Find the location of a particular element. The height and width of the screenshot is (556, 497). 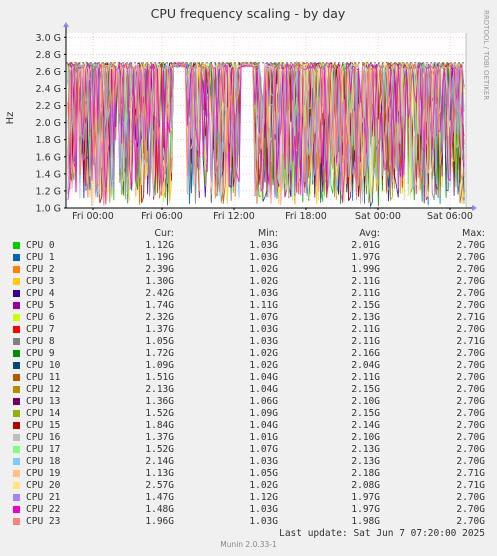

legend-row: CPU 17 1.52G 1.07G 2.13G 2.70G is located at coordinates (248, 450).